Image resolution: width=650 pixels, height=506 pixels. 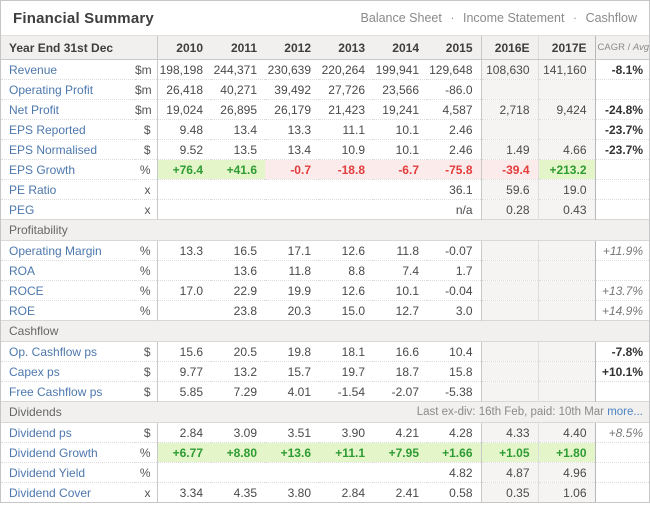 What do you see at coordinates (454, 452) in the screenshot?
I see `cell: +1.66` at bounding box center [454, 452].